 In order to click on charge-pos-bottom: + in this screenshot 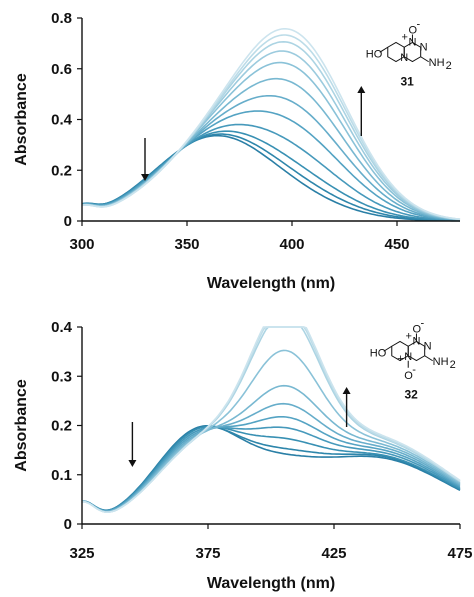, I will do `click(400, 359)`.